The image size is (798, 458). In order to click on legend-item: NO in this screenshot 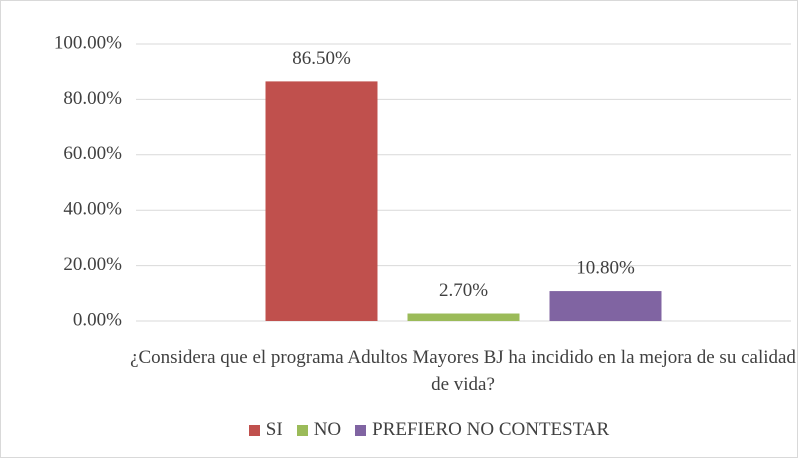, I will do `click(319, 430)`.